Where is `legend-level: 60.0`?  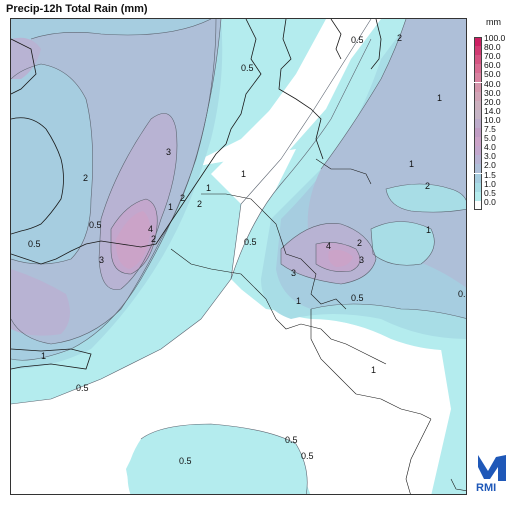
legend-level: 60.0 is located at coordinates (494, 67).